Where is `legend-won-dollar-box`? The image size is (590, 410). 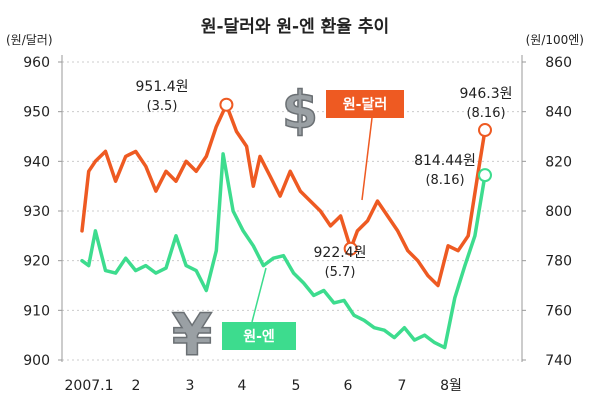 legend-won-dollar-box is located at coordinates (365, 104).